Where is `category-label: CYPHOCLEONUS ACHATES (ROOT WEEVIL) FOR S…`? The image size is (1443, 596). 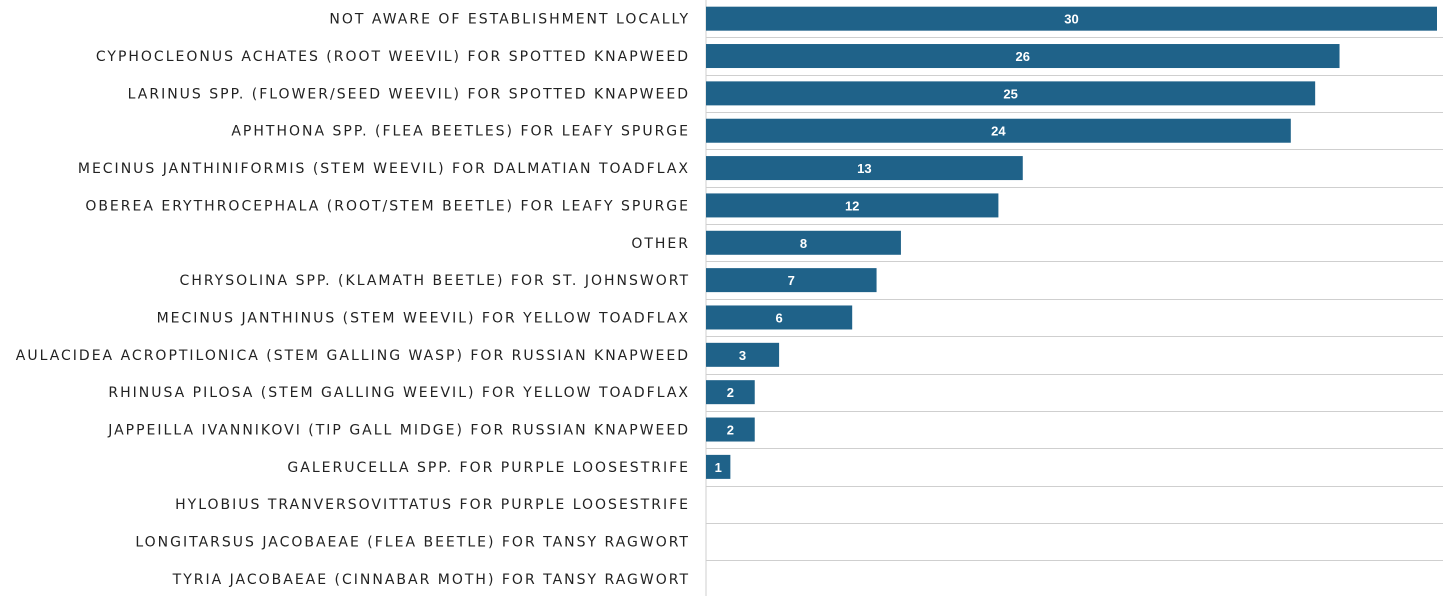 category-label: CYPHOCLEONUS ACHATES (ROOT WEEVIL) FOR S… is located at coordinates (393, 57).